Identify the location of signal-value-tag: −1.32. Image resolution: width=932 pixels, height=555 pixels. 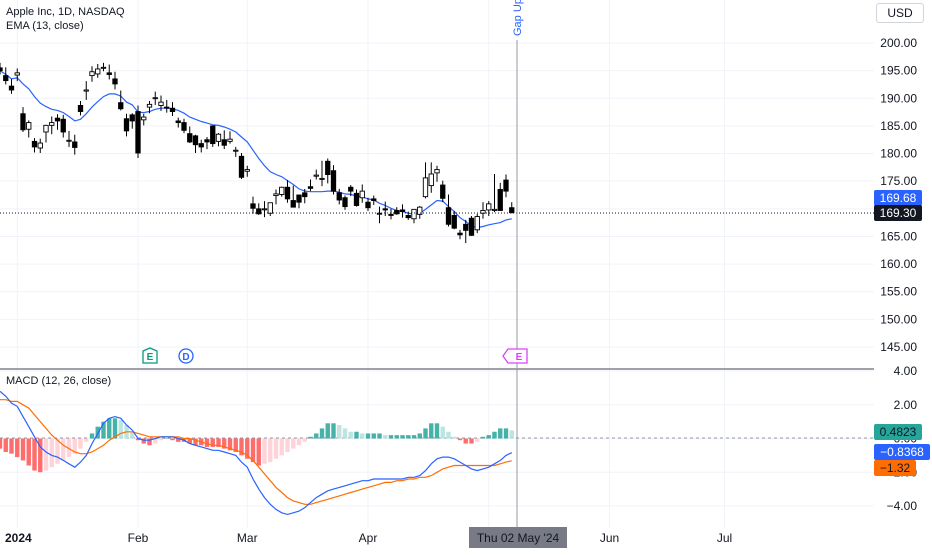
(895, 468).